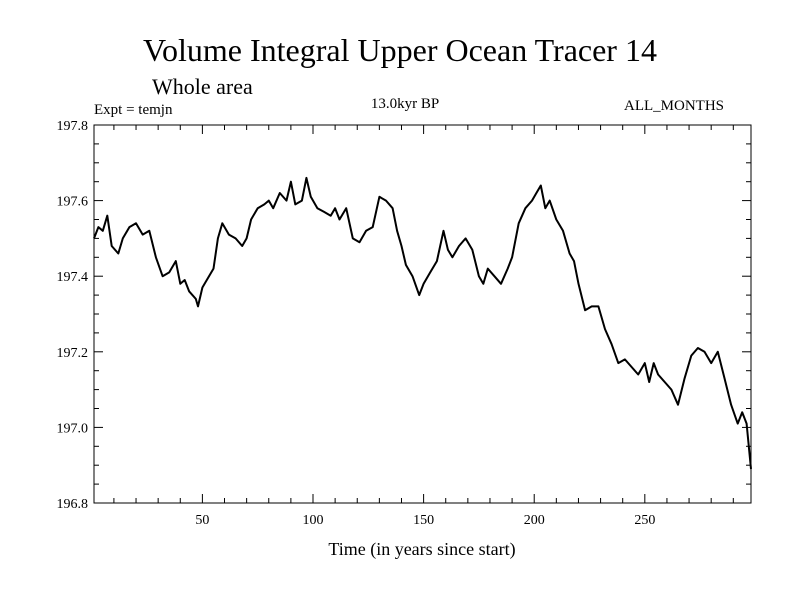 The height and width of the screenshot is (600, 800). I want to click on y-tick-label: 197.4, so click(73, 277).